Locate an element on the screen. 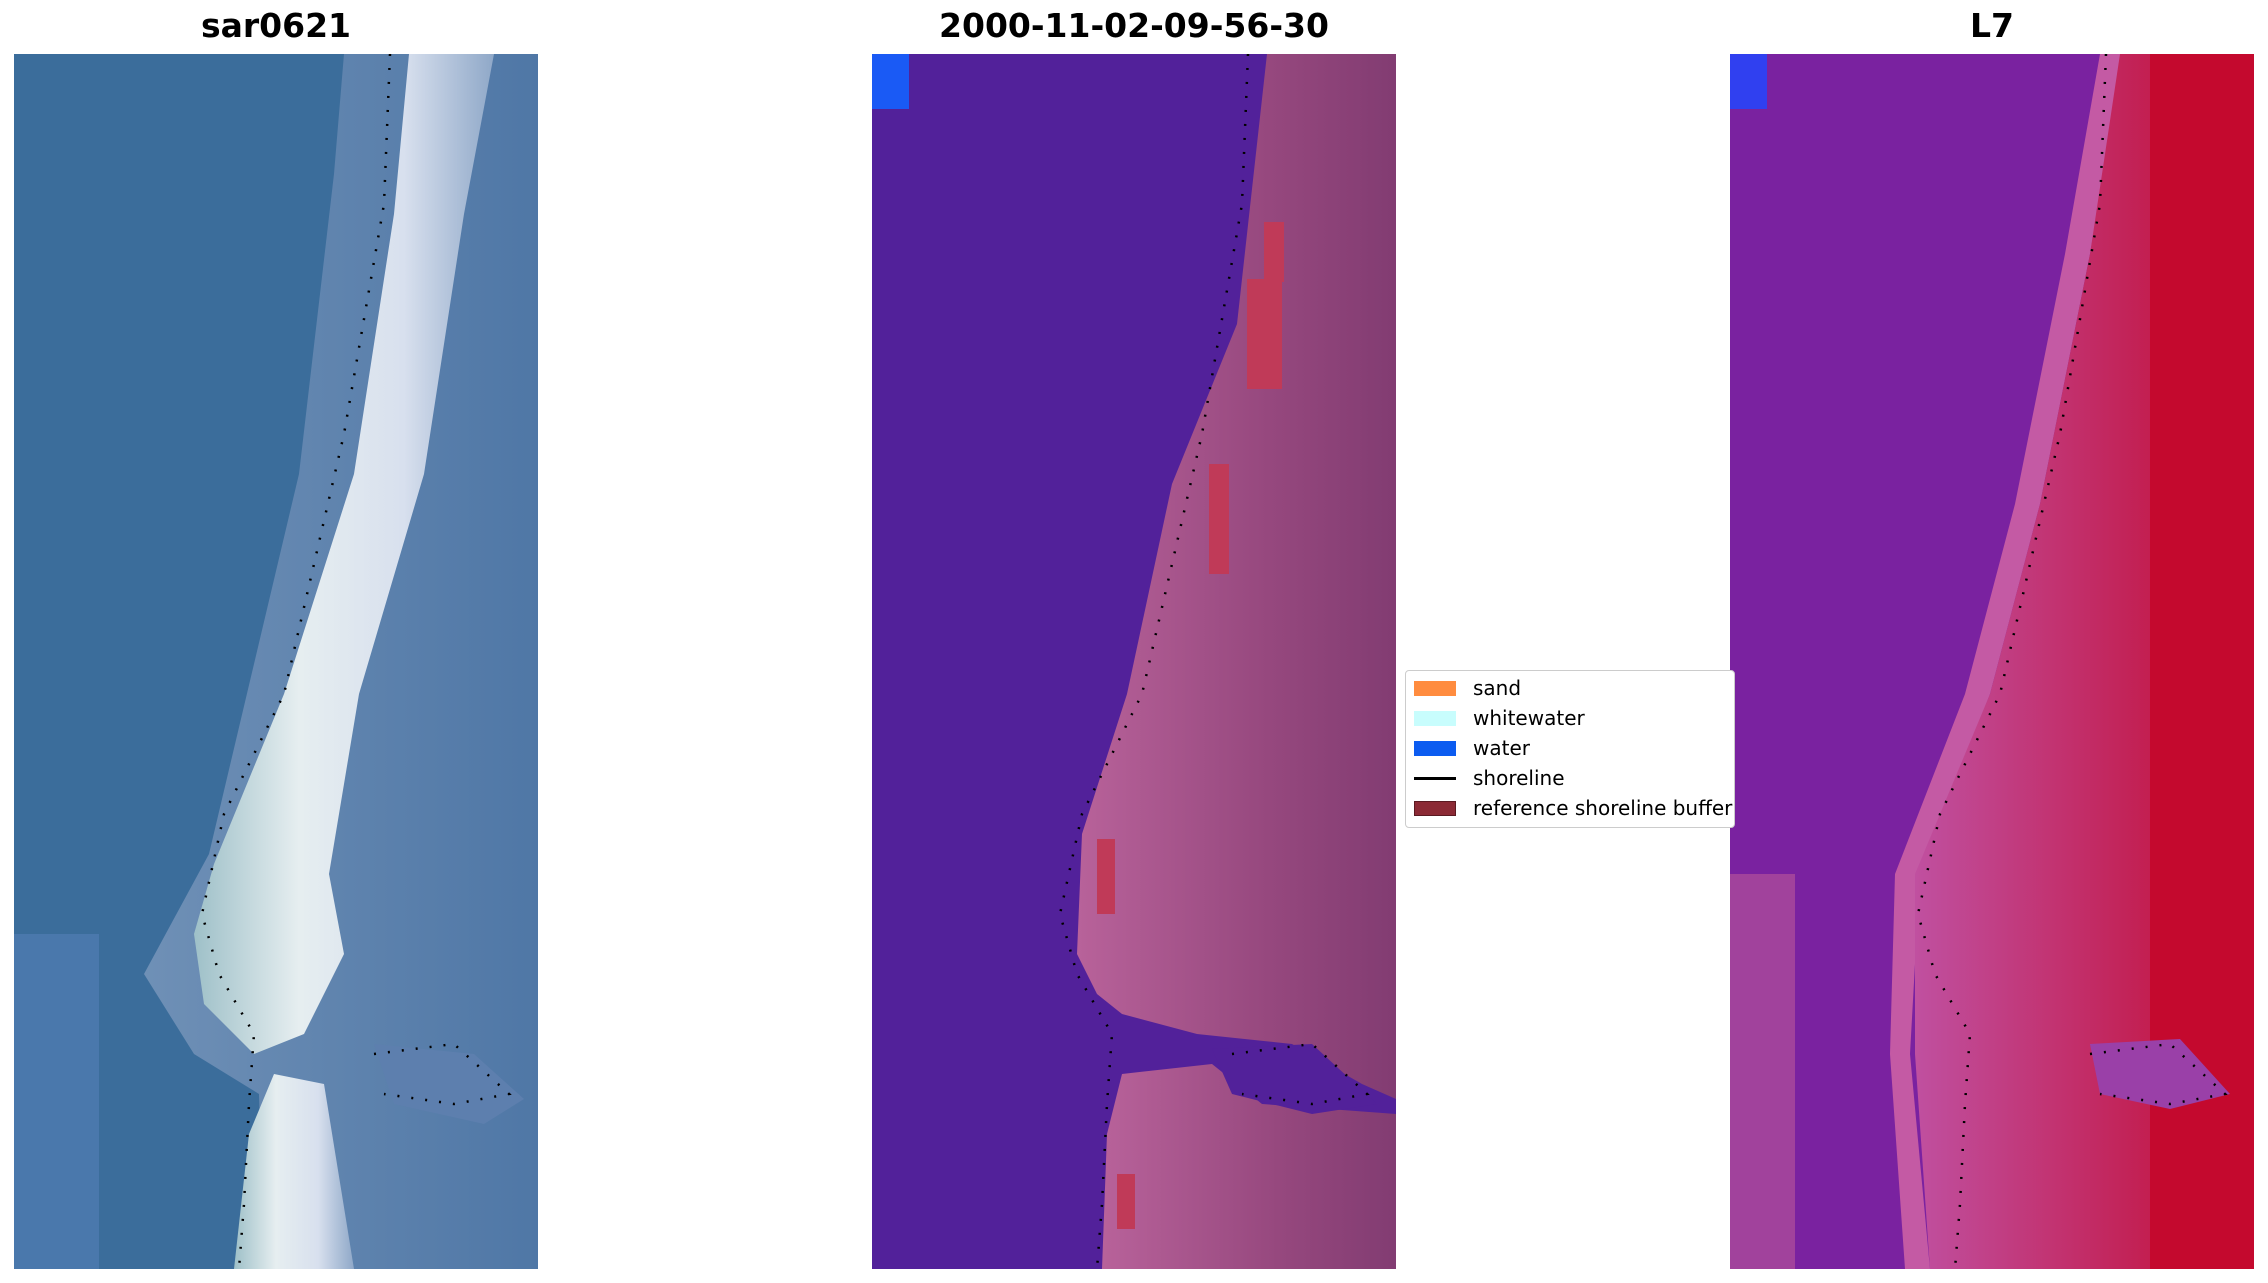 This screenshot has height=1283, width=2268. classification-bar is located at coordinates (1294, 1079).